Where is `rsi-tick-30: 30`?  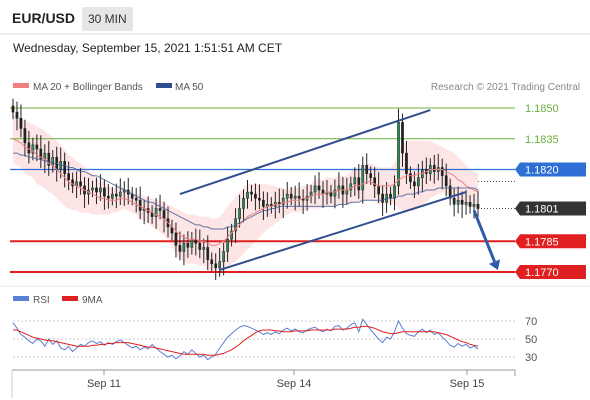
rsi-tick-30: 30 is located at coordinates (531, 358).